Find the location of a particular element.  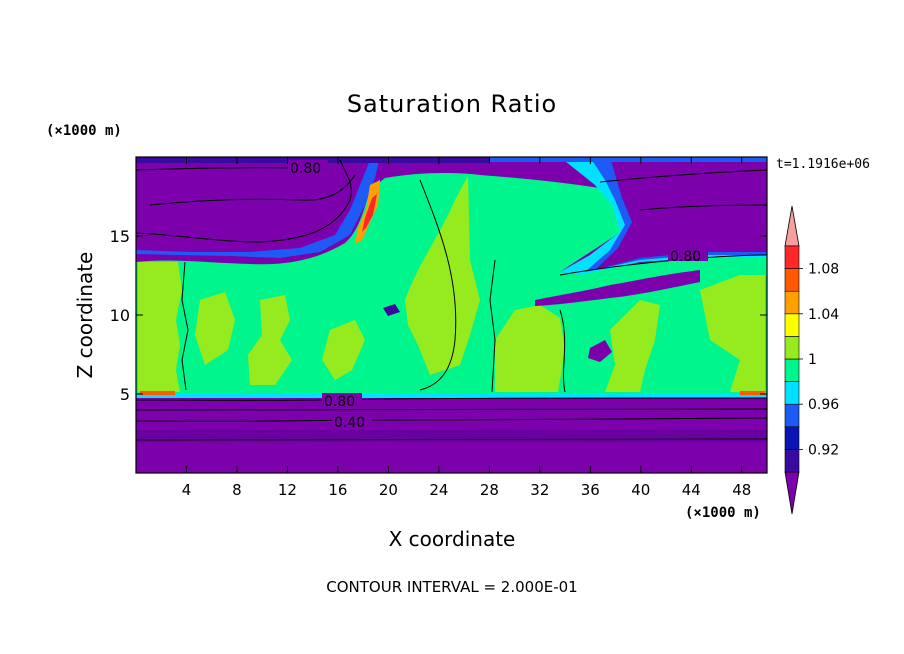

y-axis-title: Z coordinate is located at coordinates (85, 315).